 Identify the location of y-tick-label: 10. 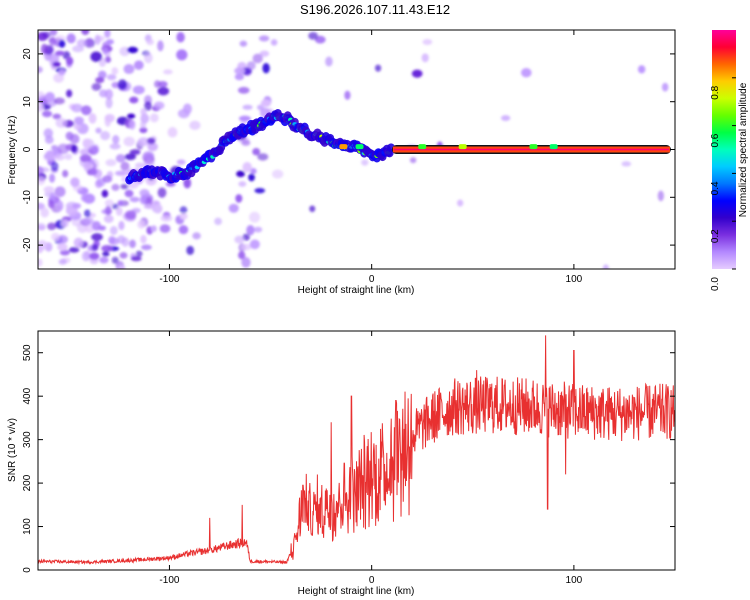
(27, 102).